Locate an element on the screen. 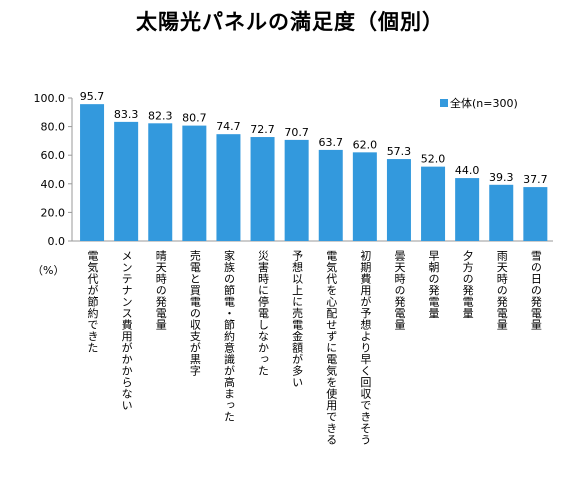  category-label: 曇天時の発電量 is located at coordinates (399, 290).